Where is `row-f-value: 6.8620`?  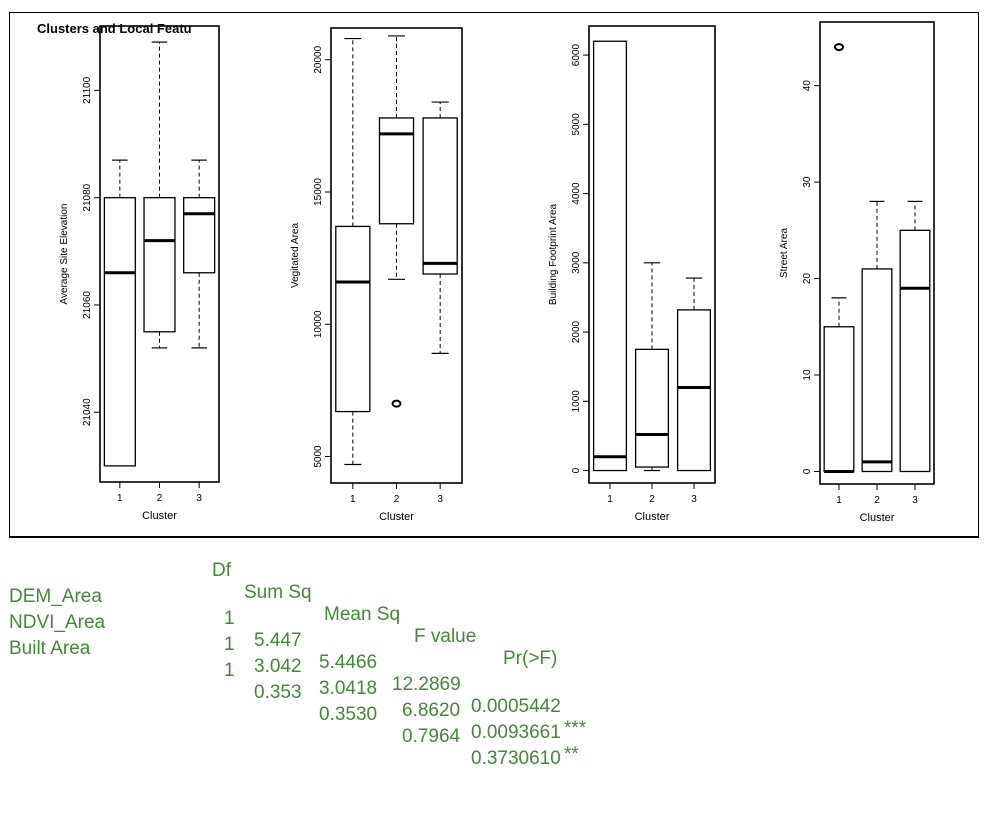
row-f-value: 6.8620 is located at coordinates (431, 710).